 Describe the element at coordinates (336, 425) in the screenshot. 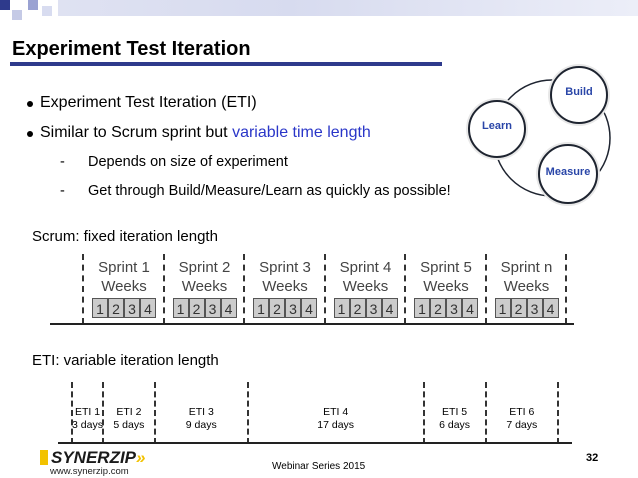

I see `eti-duration: 17 days` at that location.